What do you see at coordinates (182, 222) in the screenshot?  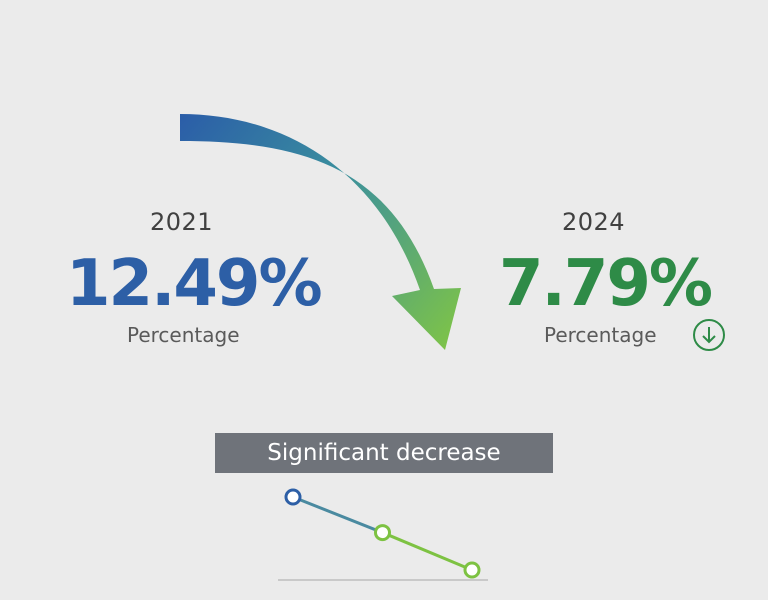 I see `year-left: 2021` at bounding box center [182, 222].